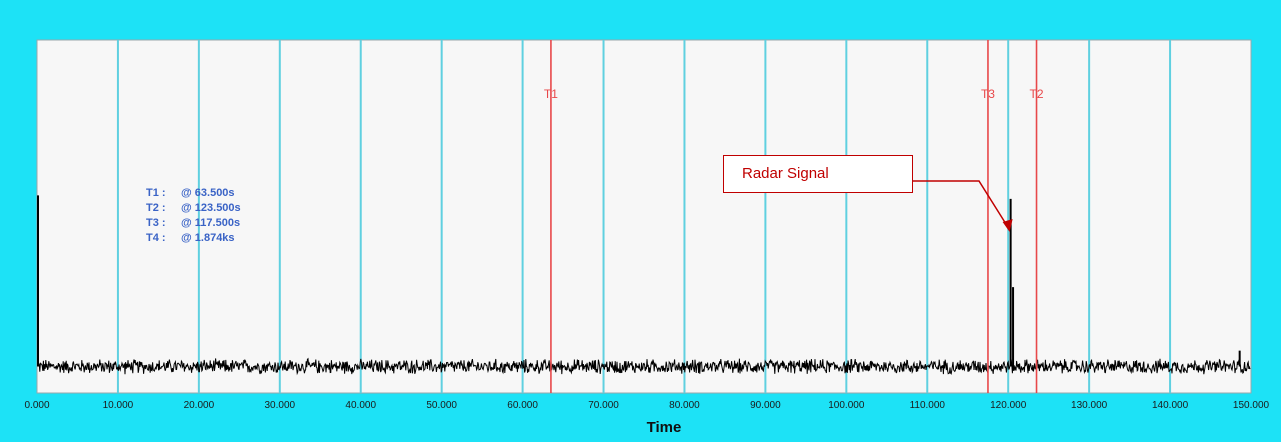  Describe the element at coordinates (156, 193) in the screenshot. I see `readout-label: T1 :` at that location.